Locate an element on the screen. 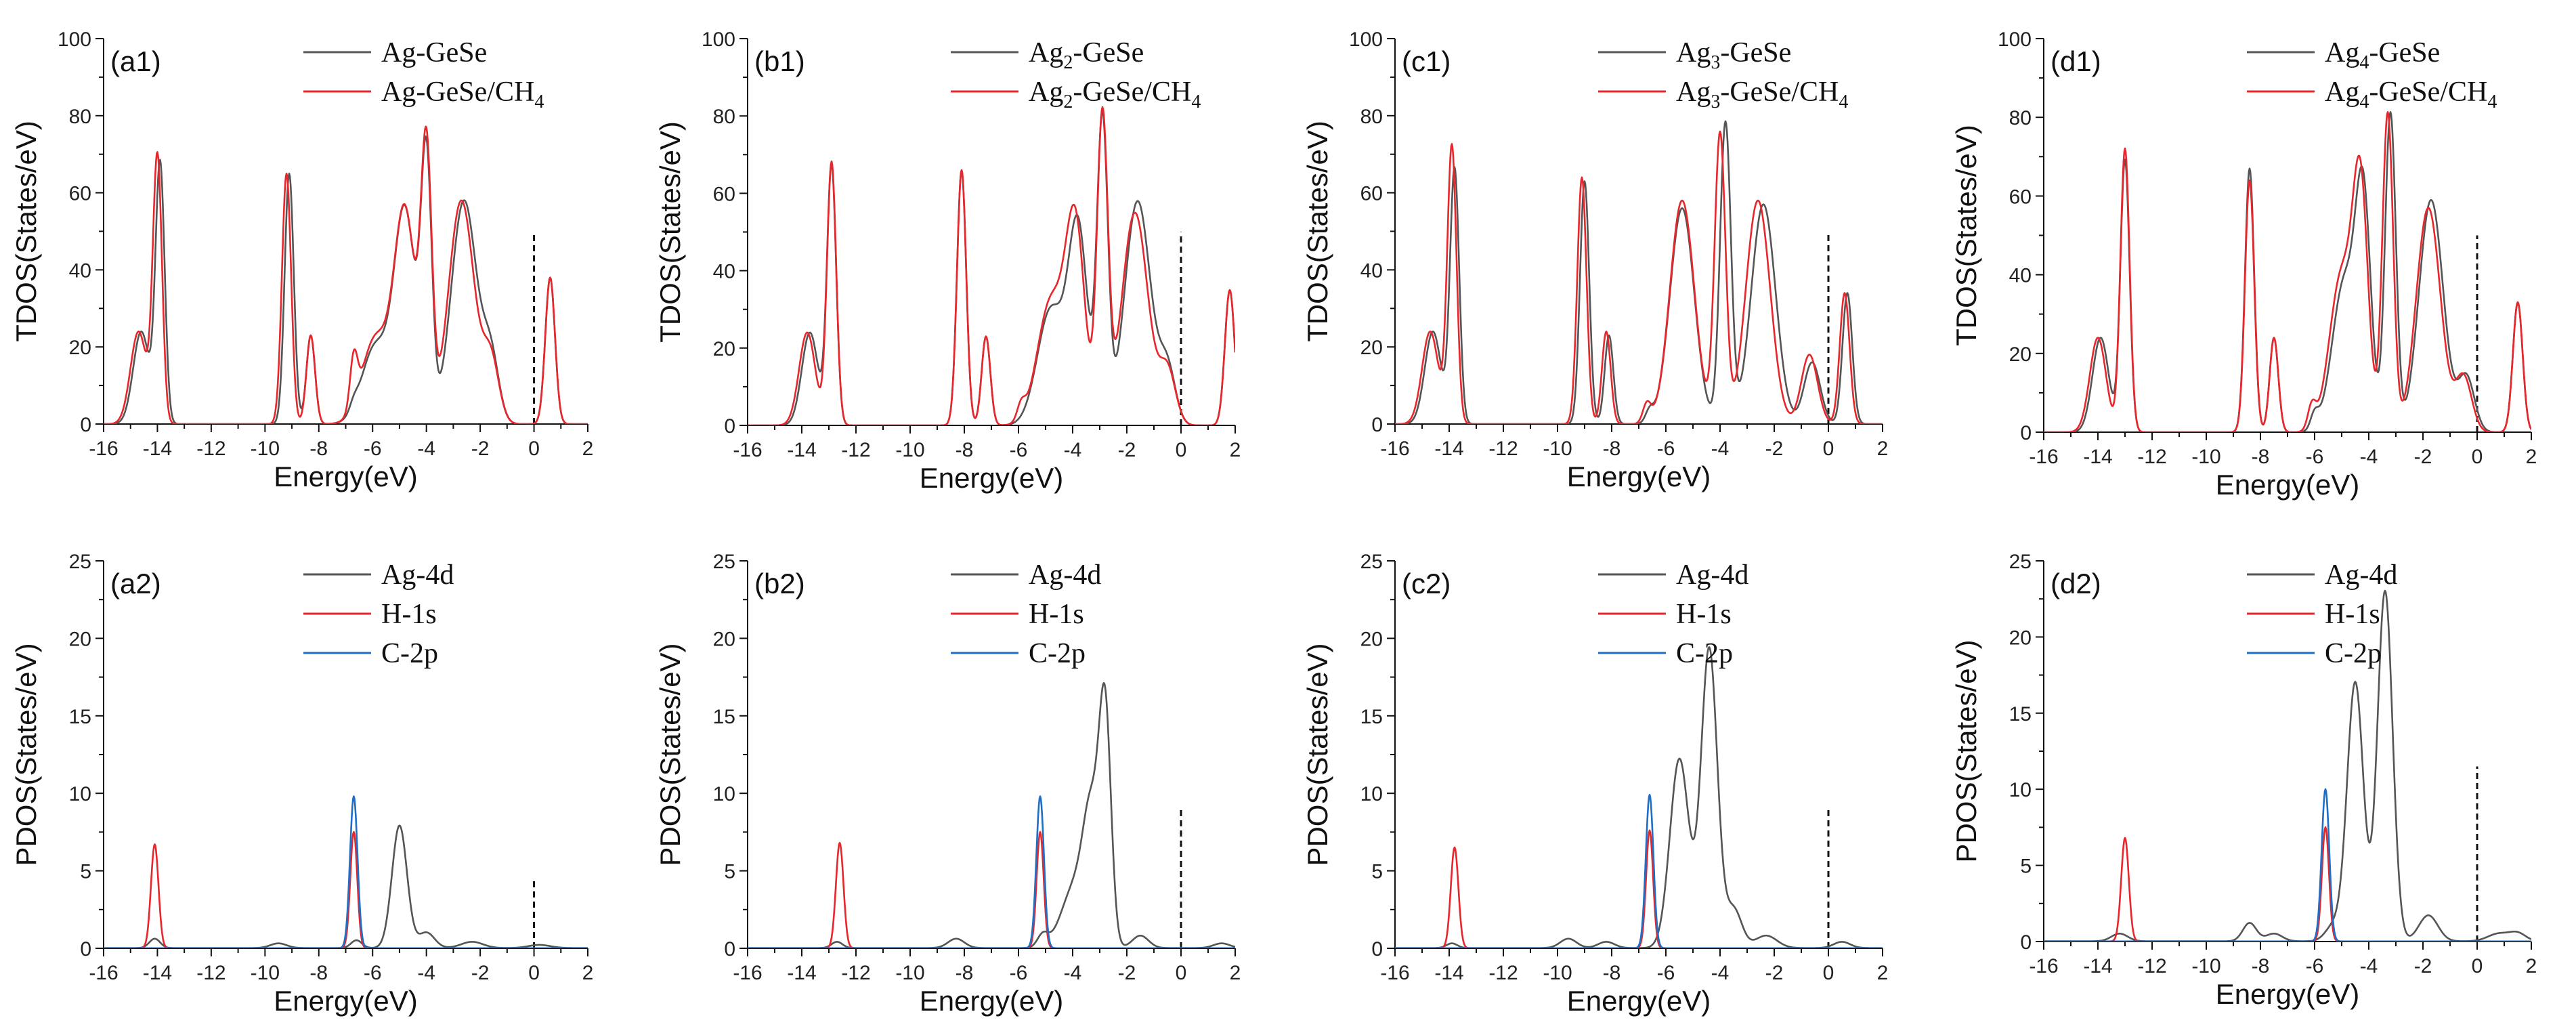 The image size is (2576, 1035). legend-entry: Ag2-GeSe/CH4 is located at coordinates (1115, 95).